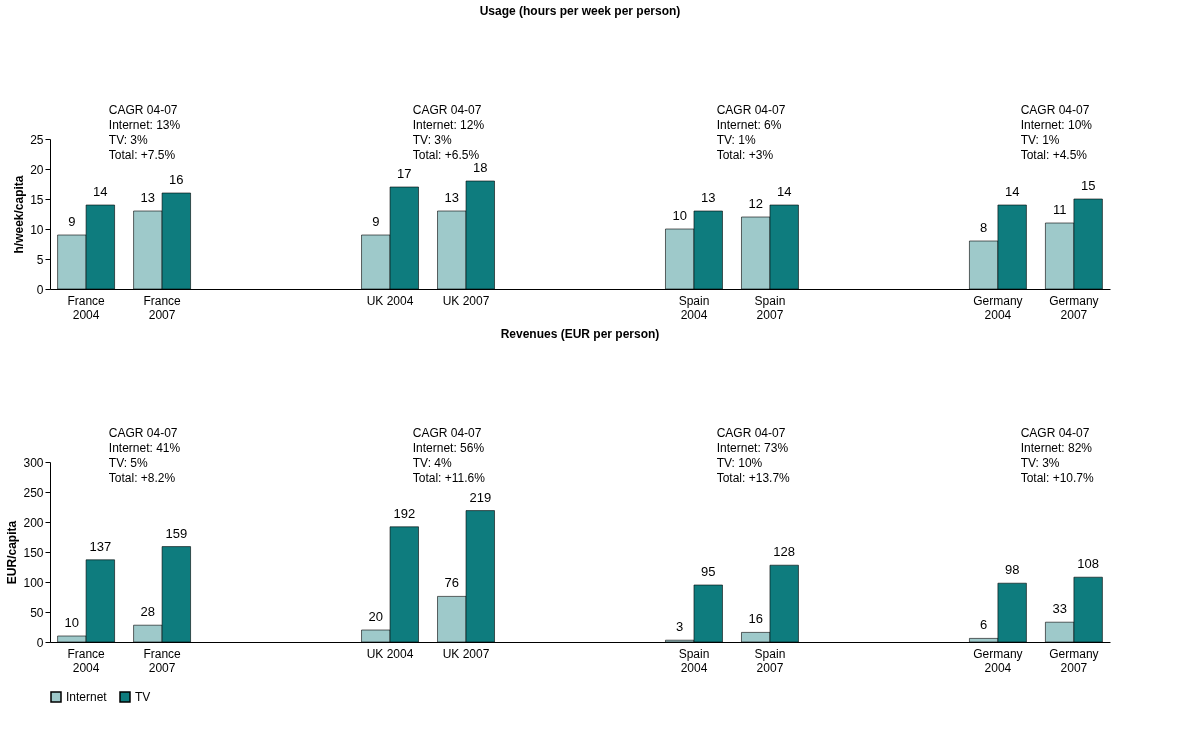 The width and height of the screenshot is (1187, 751). I want to click on y-axis-title: h/week/capita, so click(19, 214).